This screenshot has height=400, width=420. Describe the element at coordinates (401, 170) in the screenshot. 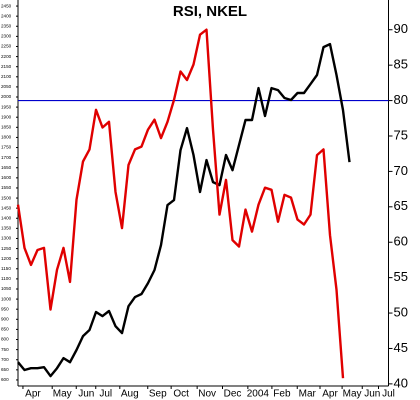

I see `y2-tick-label: 70` at that location.